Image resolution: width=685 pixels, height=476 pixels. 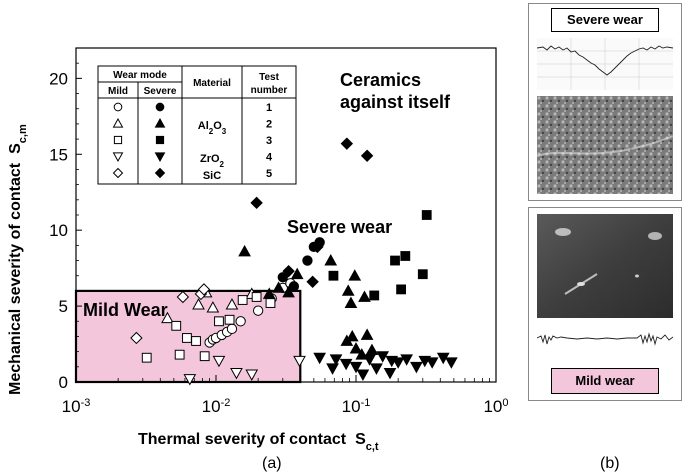 I want to click on legend-test-number: 5, so click(x=269, y=174).